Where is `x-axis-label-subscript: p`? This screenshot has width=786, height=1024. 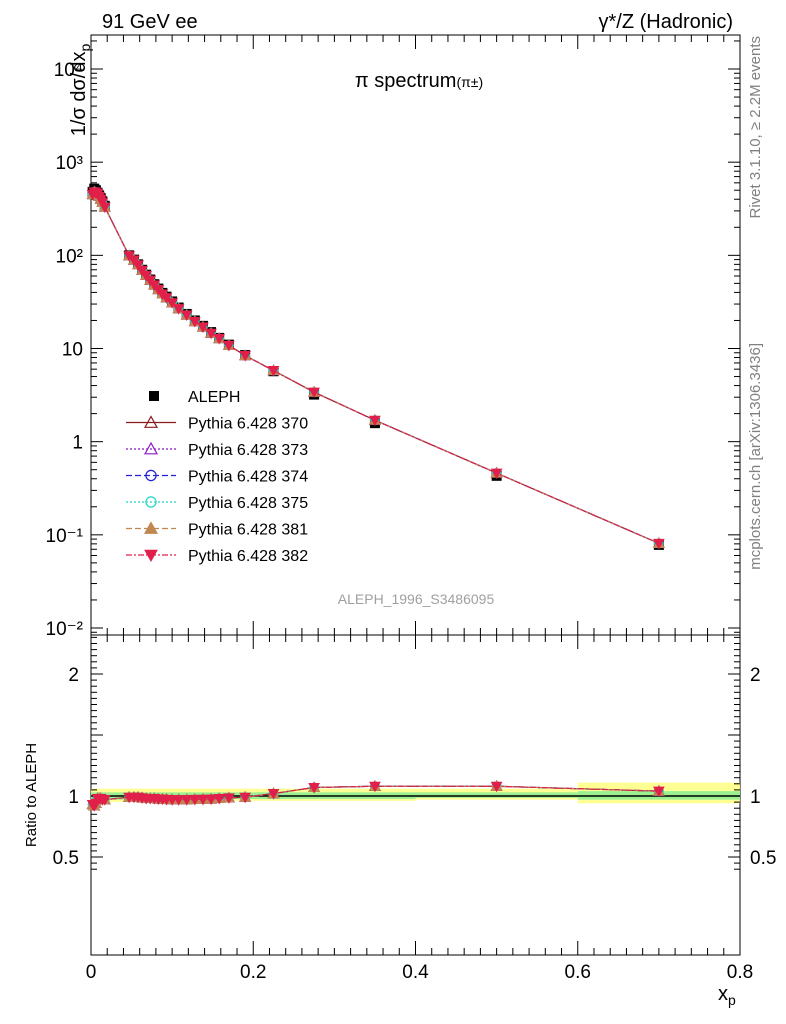
x-axis-label-subscript: p is located at coordinates (732, 1000).